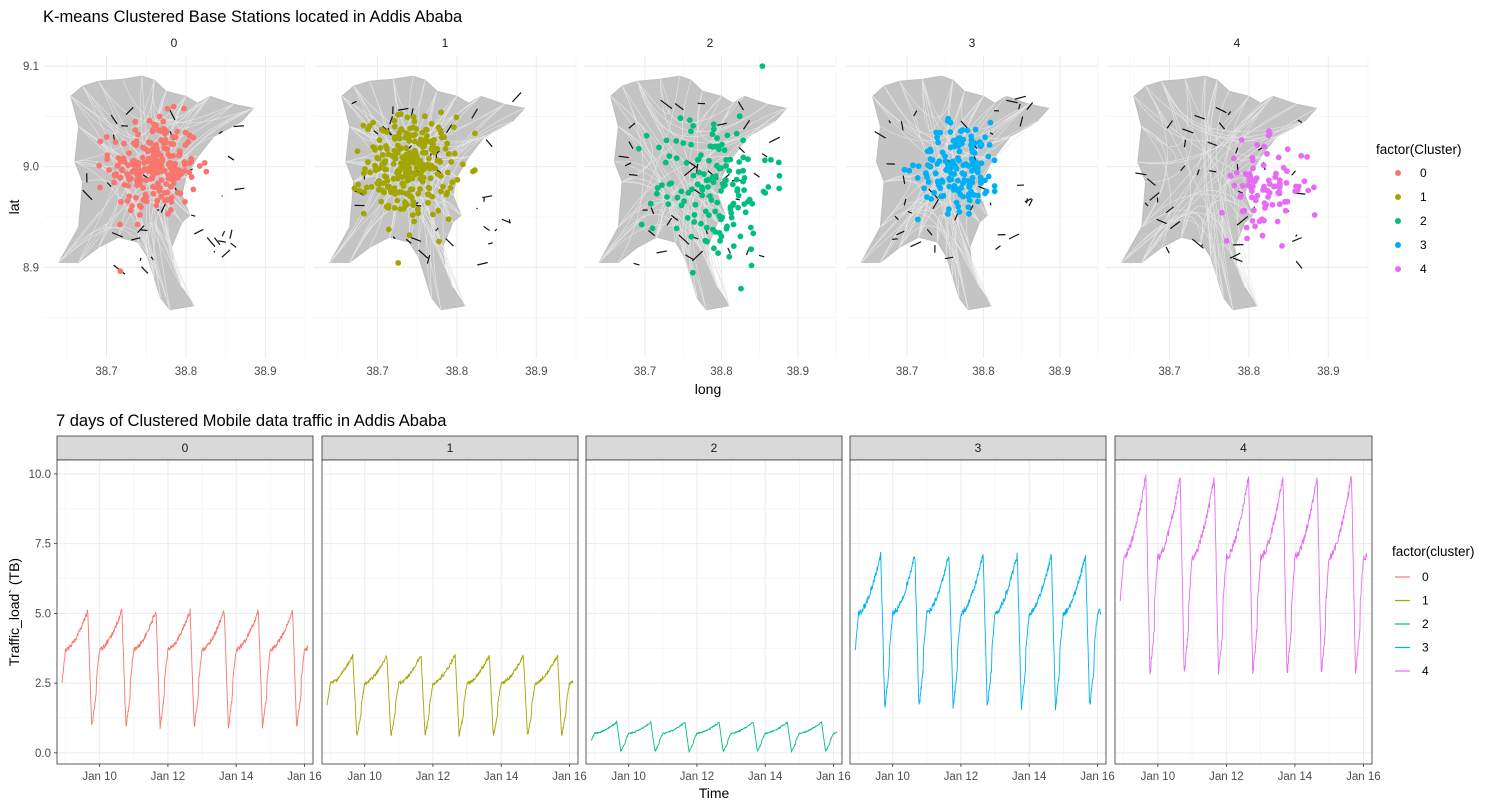  Describe the element at coordinates (1398, 269) in the screenshot. I see `legend-key` at that location.